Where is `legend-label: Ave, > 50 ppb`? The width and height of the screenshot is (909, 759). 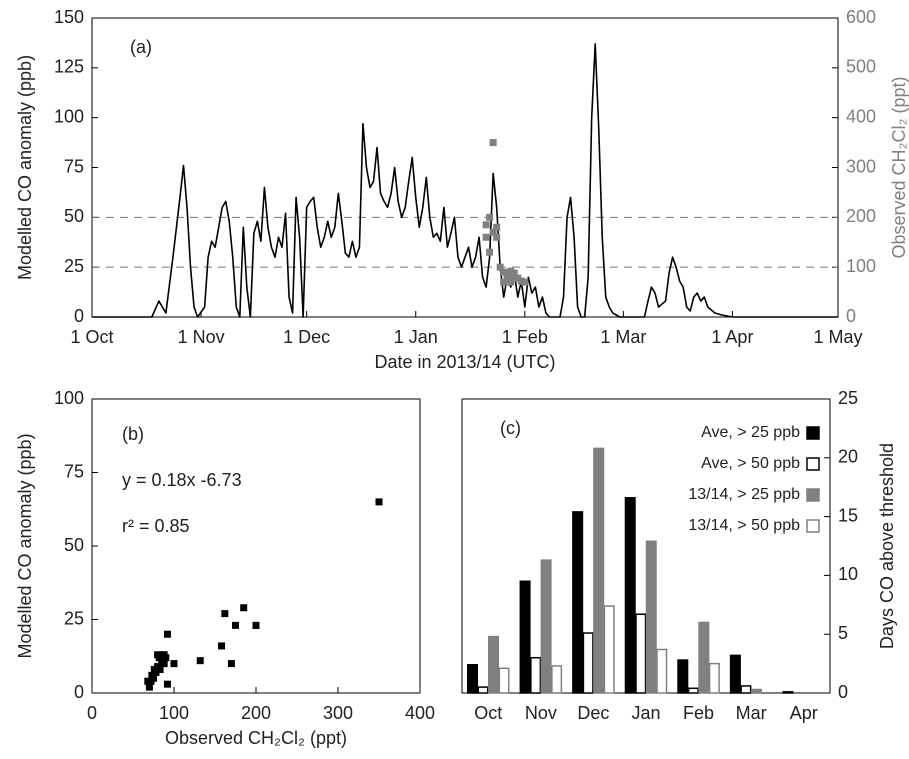 legend-label: Ave, > 50 ppb is located at coordinates (750, 463).